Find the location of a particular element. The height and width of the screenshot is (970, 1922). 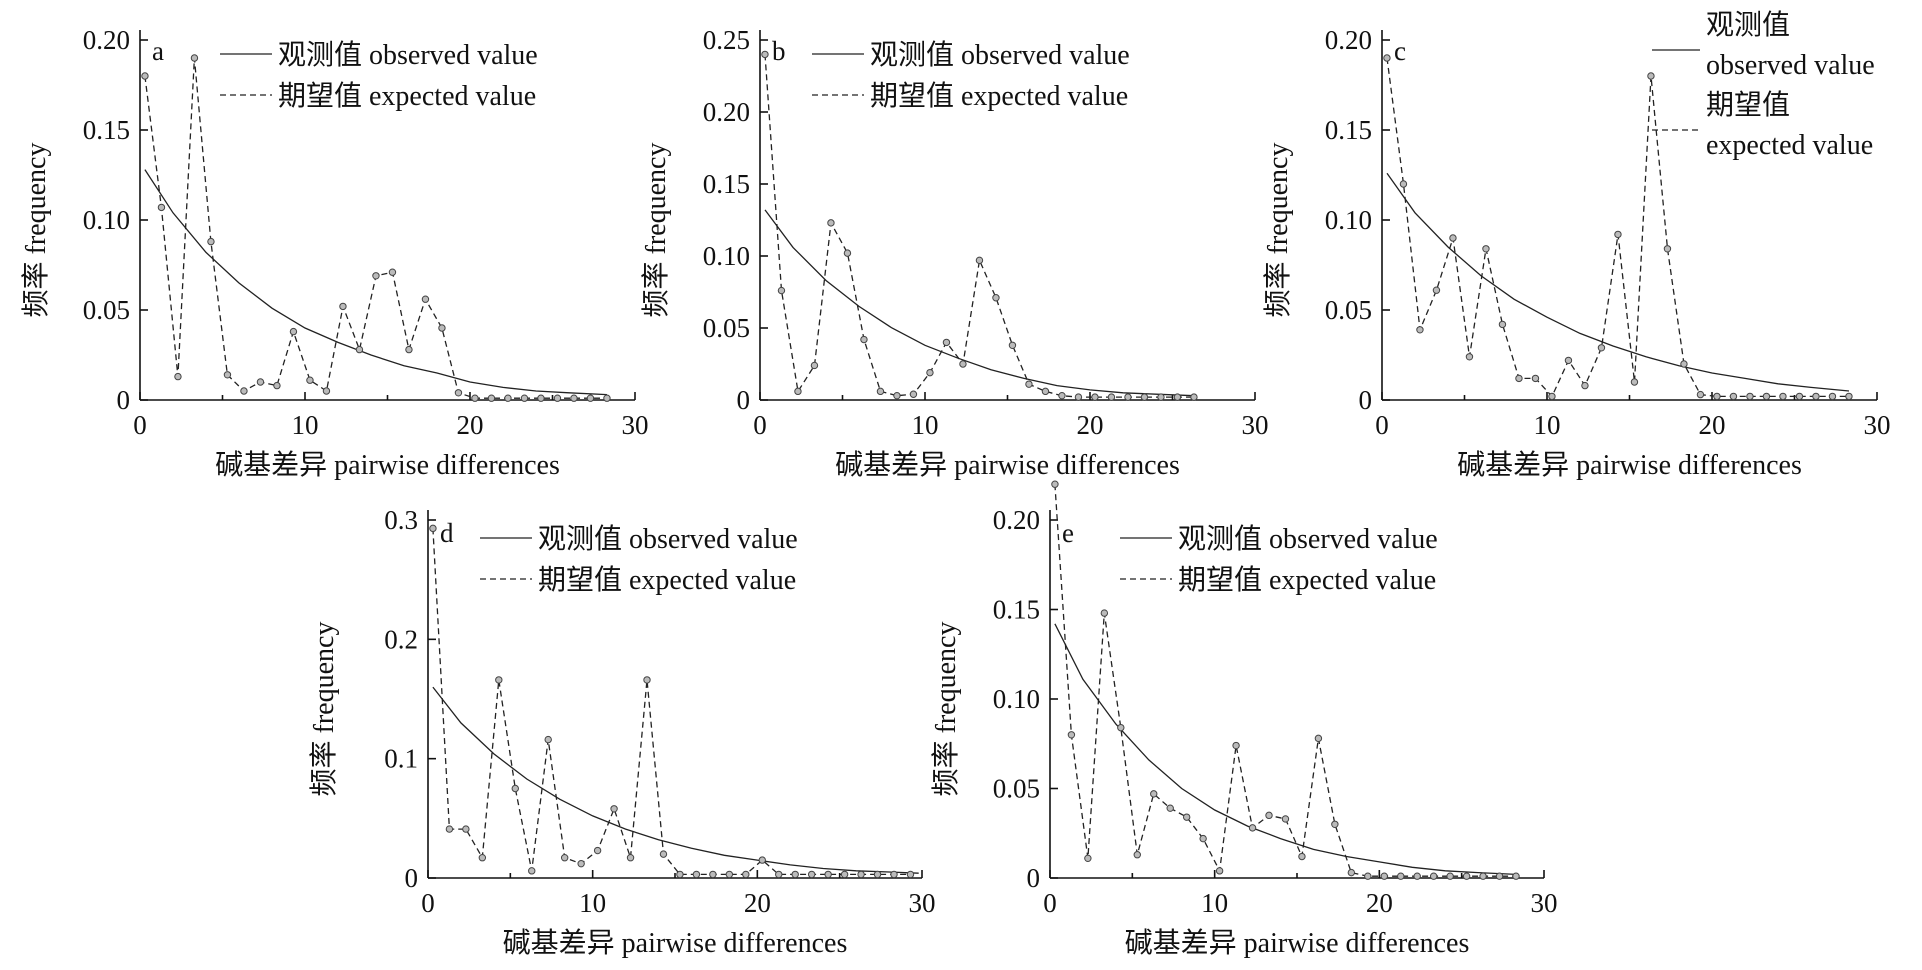

x-axis-label: 碱基差异 pairwise differences is located at coordinates (1007, 465).